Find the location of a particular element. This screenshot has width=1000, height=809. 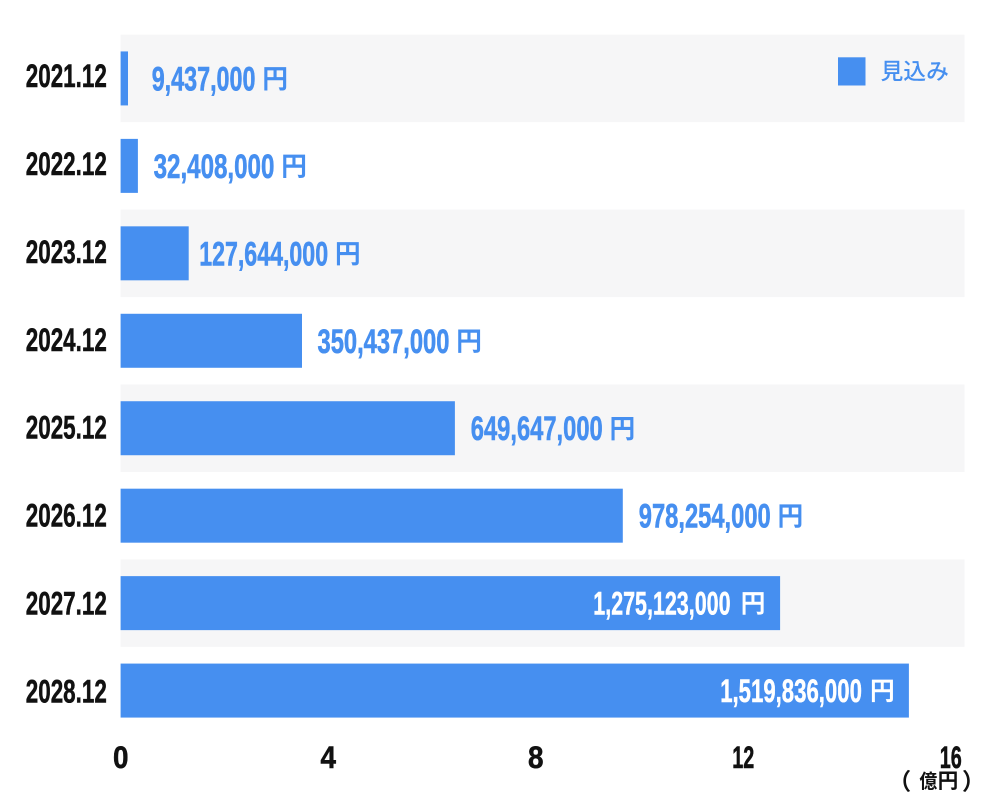

svg-text: 2025.12 is located at coordinates (66, 427).